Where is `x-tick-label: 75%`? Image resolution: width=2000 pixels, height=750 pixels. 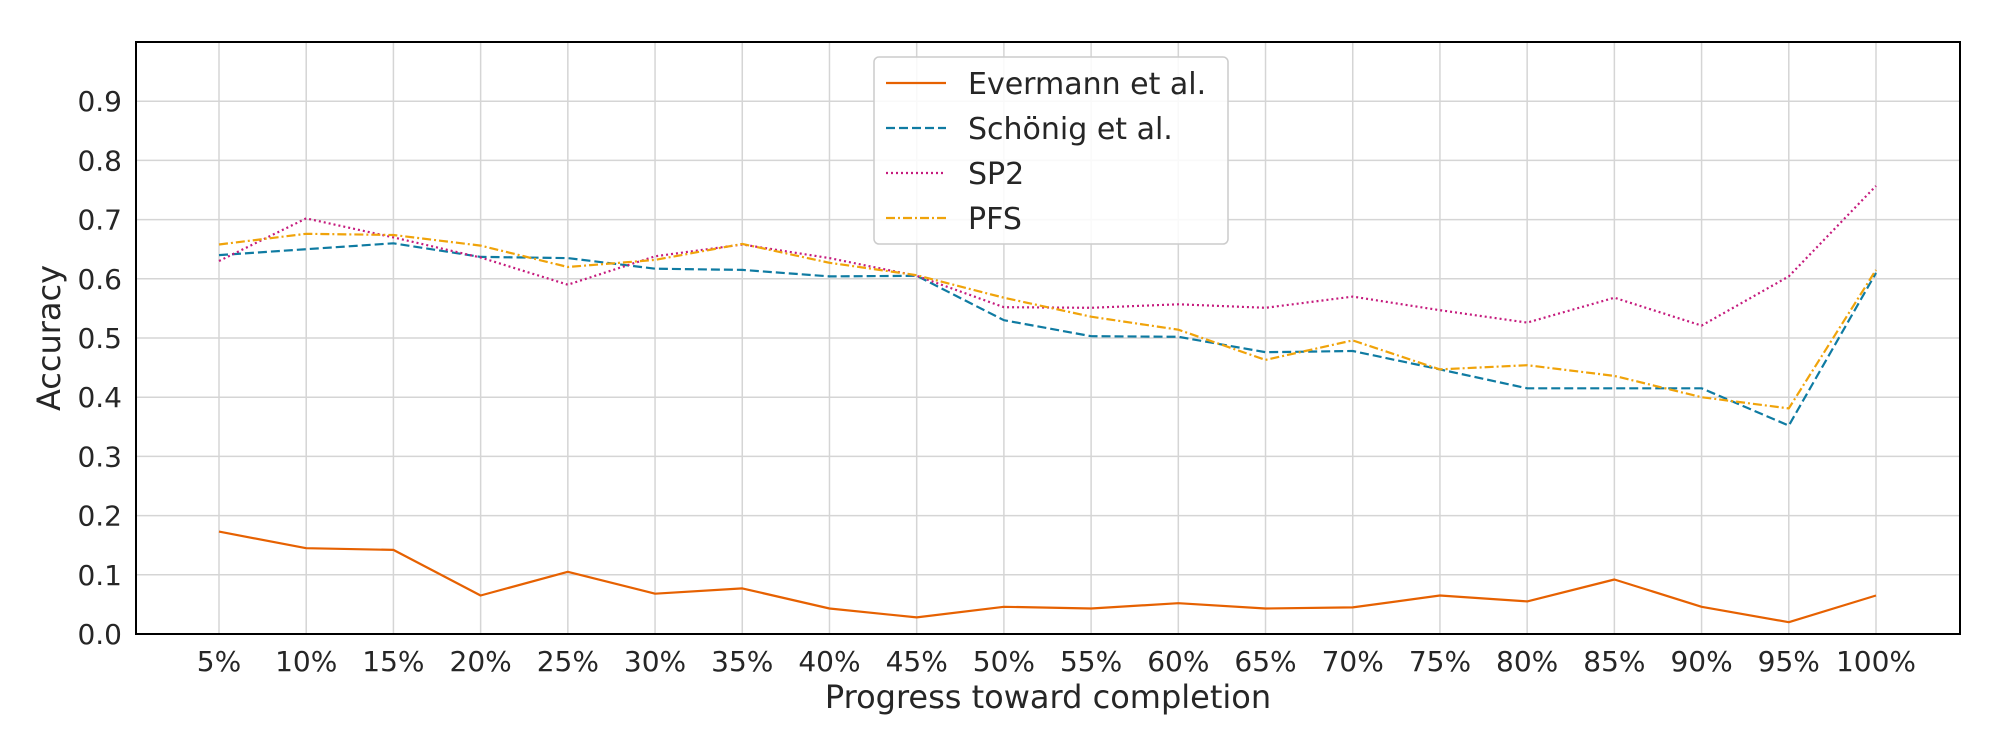 x-tick-label: 75% is located at coordinates (1440, 661).